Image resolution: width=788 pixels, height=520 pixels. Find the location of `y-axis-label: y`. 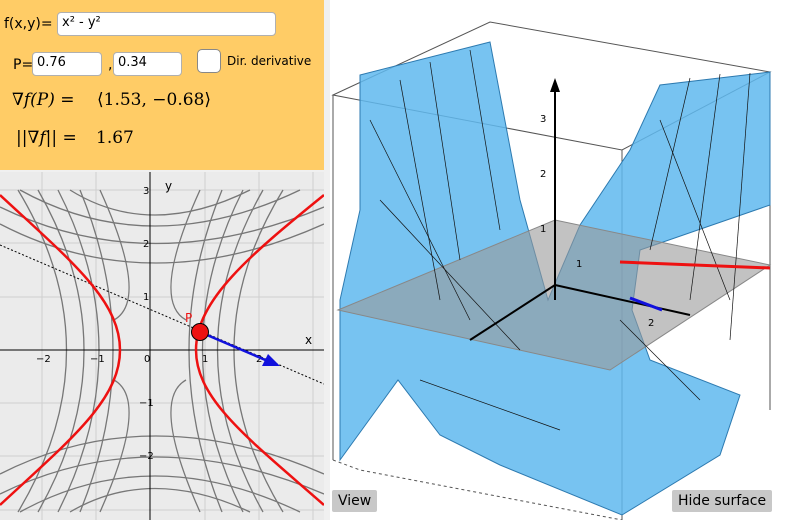

y-axis-label: y is located at coordinates (168, 186).